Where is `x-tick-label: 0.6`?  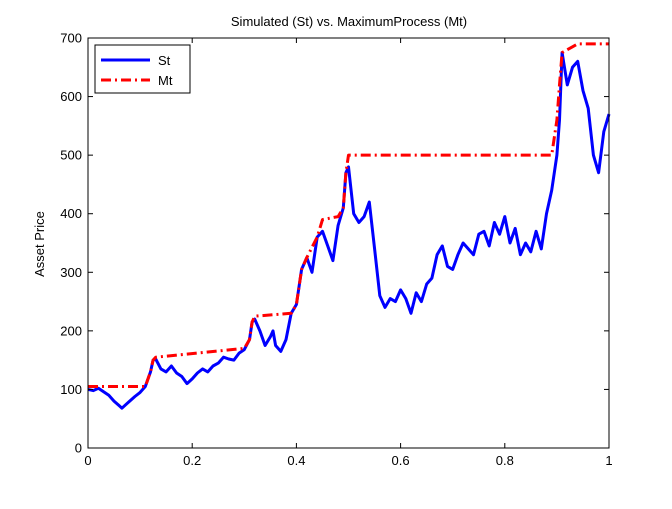 x-tick-label: 0.6 is located at coordinates (401, 460).